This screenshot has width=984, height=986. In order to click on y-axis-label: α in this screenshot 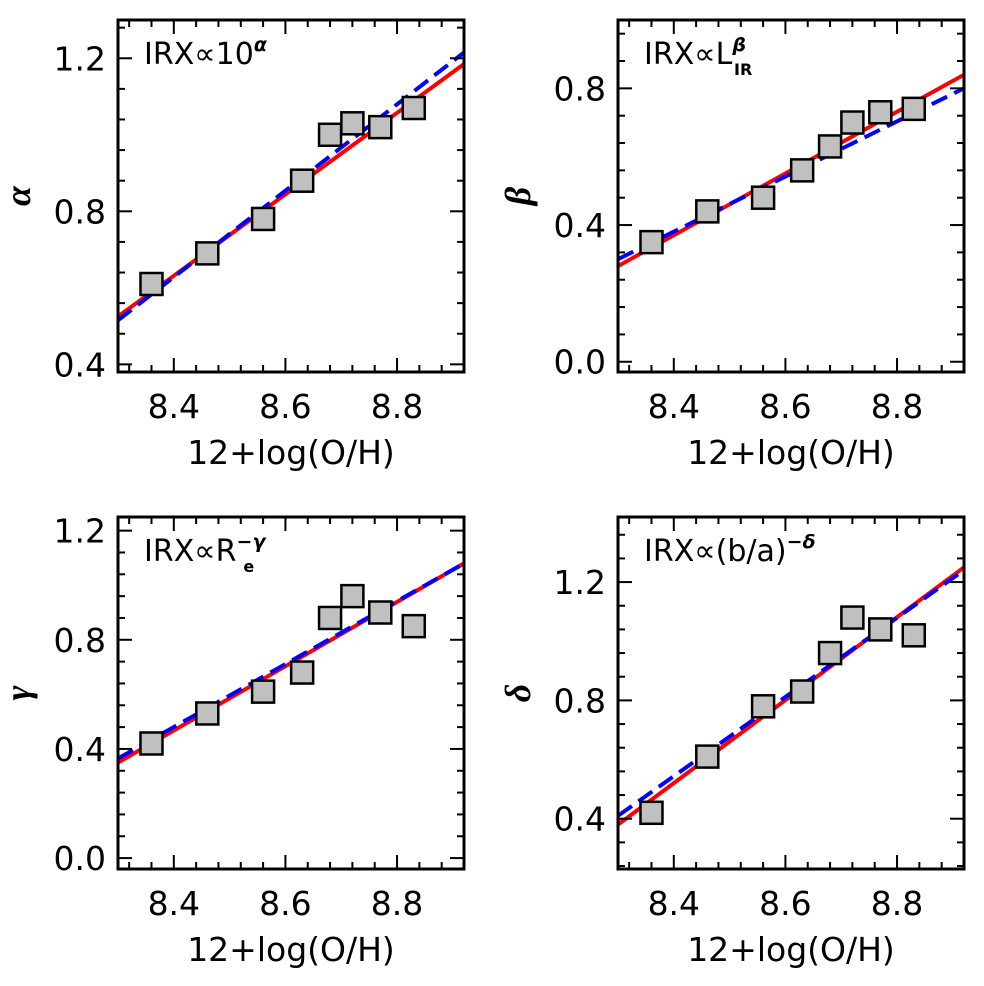, I will do `click(19, 195)`.